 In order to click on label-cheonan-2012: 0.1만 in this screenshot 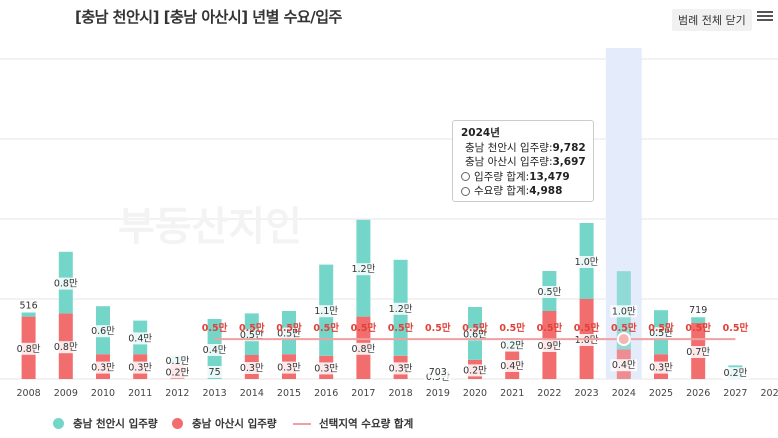, I will do `click(177, 361)`.